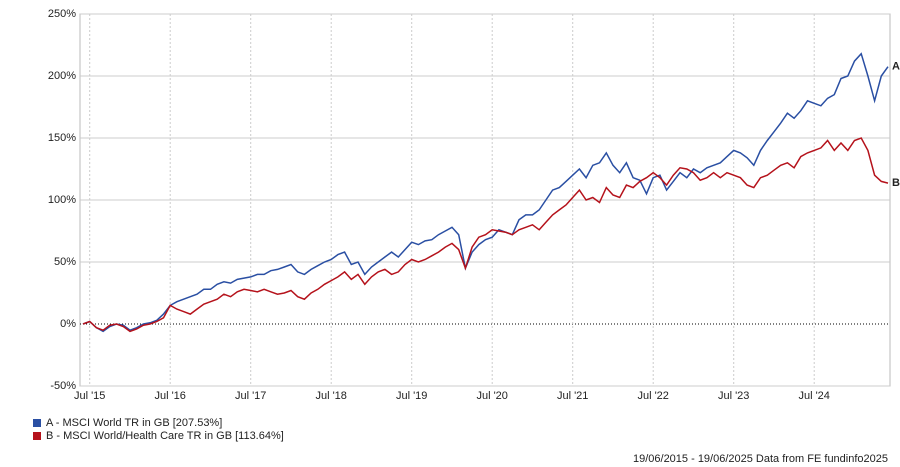 This screenshot has height=467, width=900. What do you see at coordinates (733, 396) in the screenshot?
I see `x-tick-label: Jul '23` at bounding box center [733, 396].